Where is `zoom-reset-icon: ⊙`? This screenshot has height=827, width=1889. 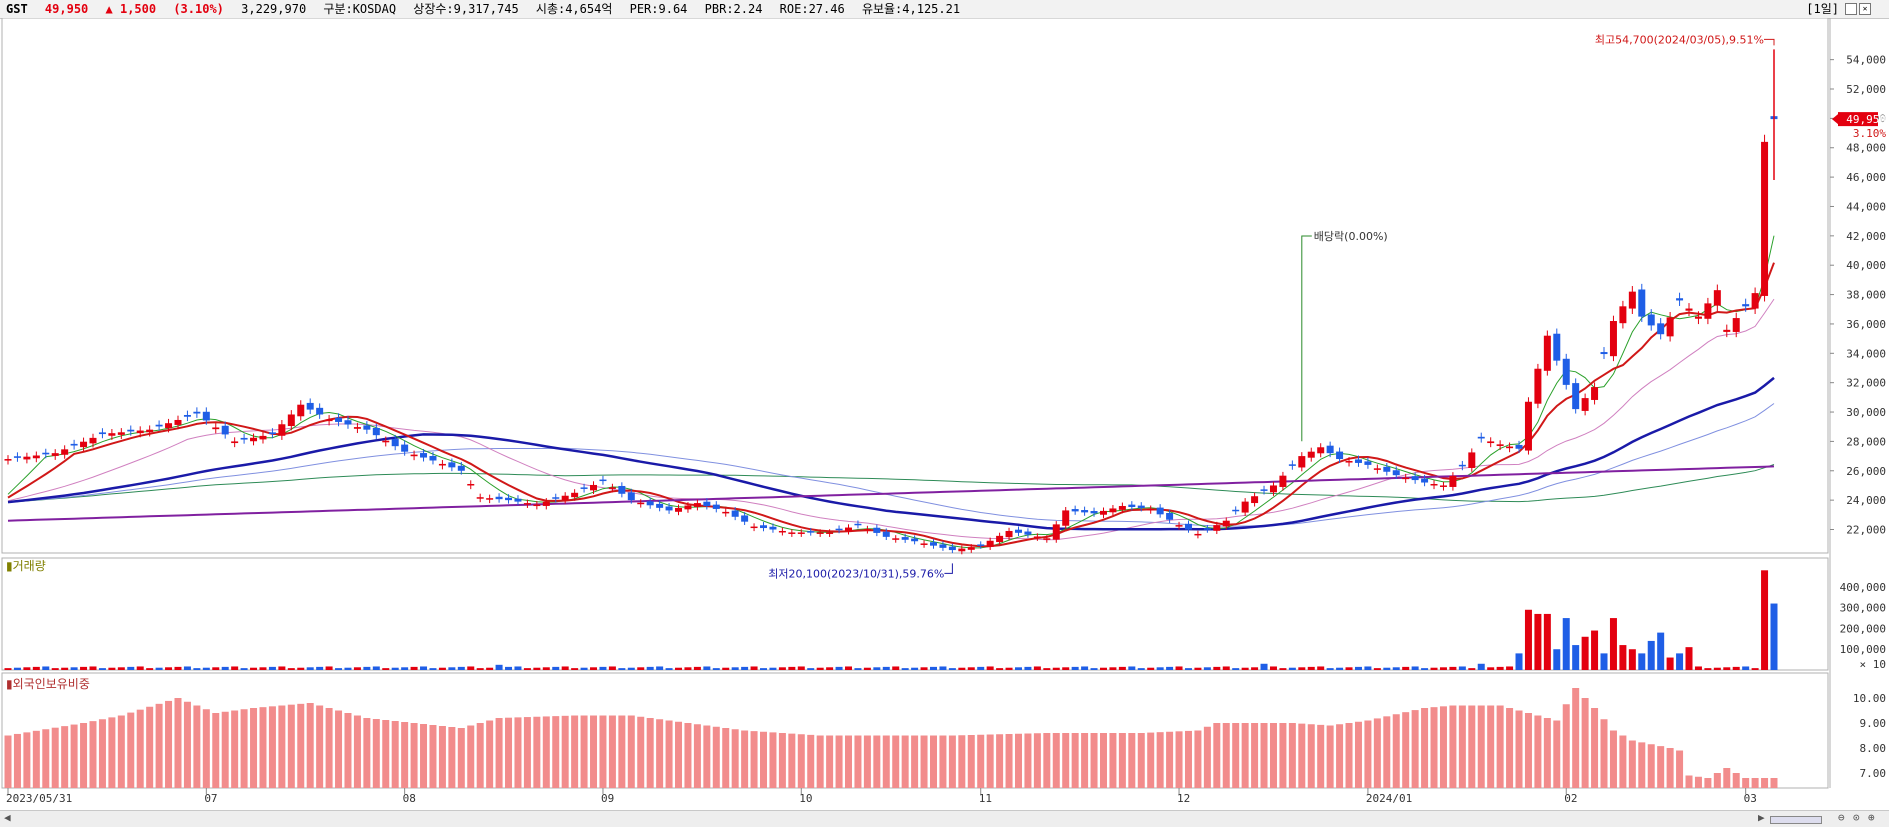 zoom-reset-icon: ⊙ is located at coordinates (1856, 817).